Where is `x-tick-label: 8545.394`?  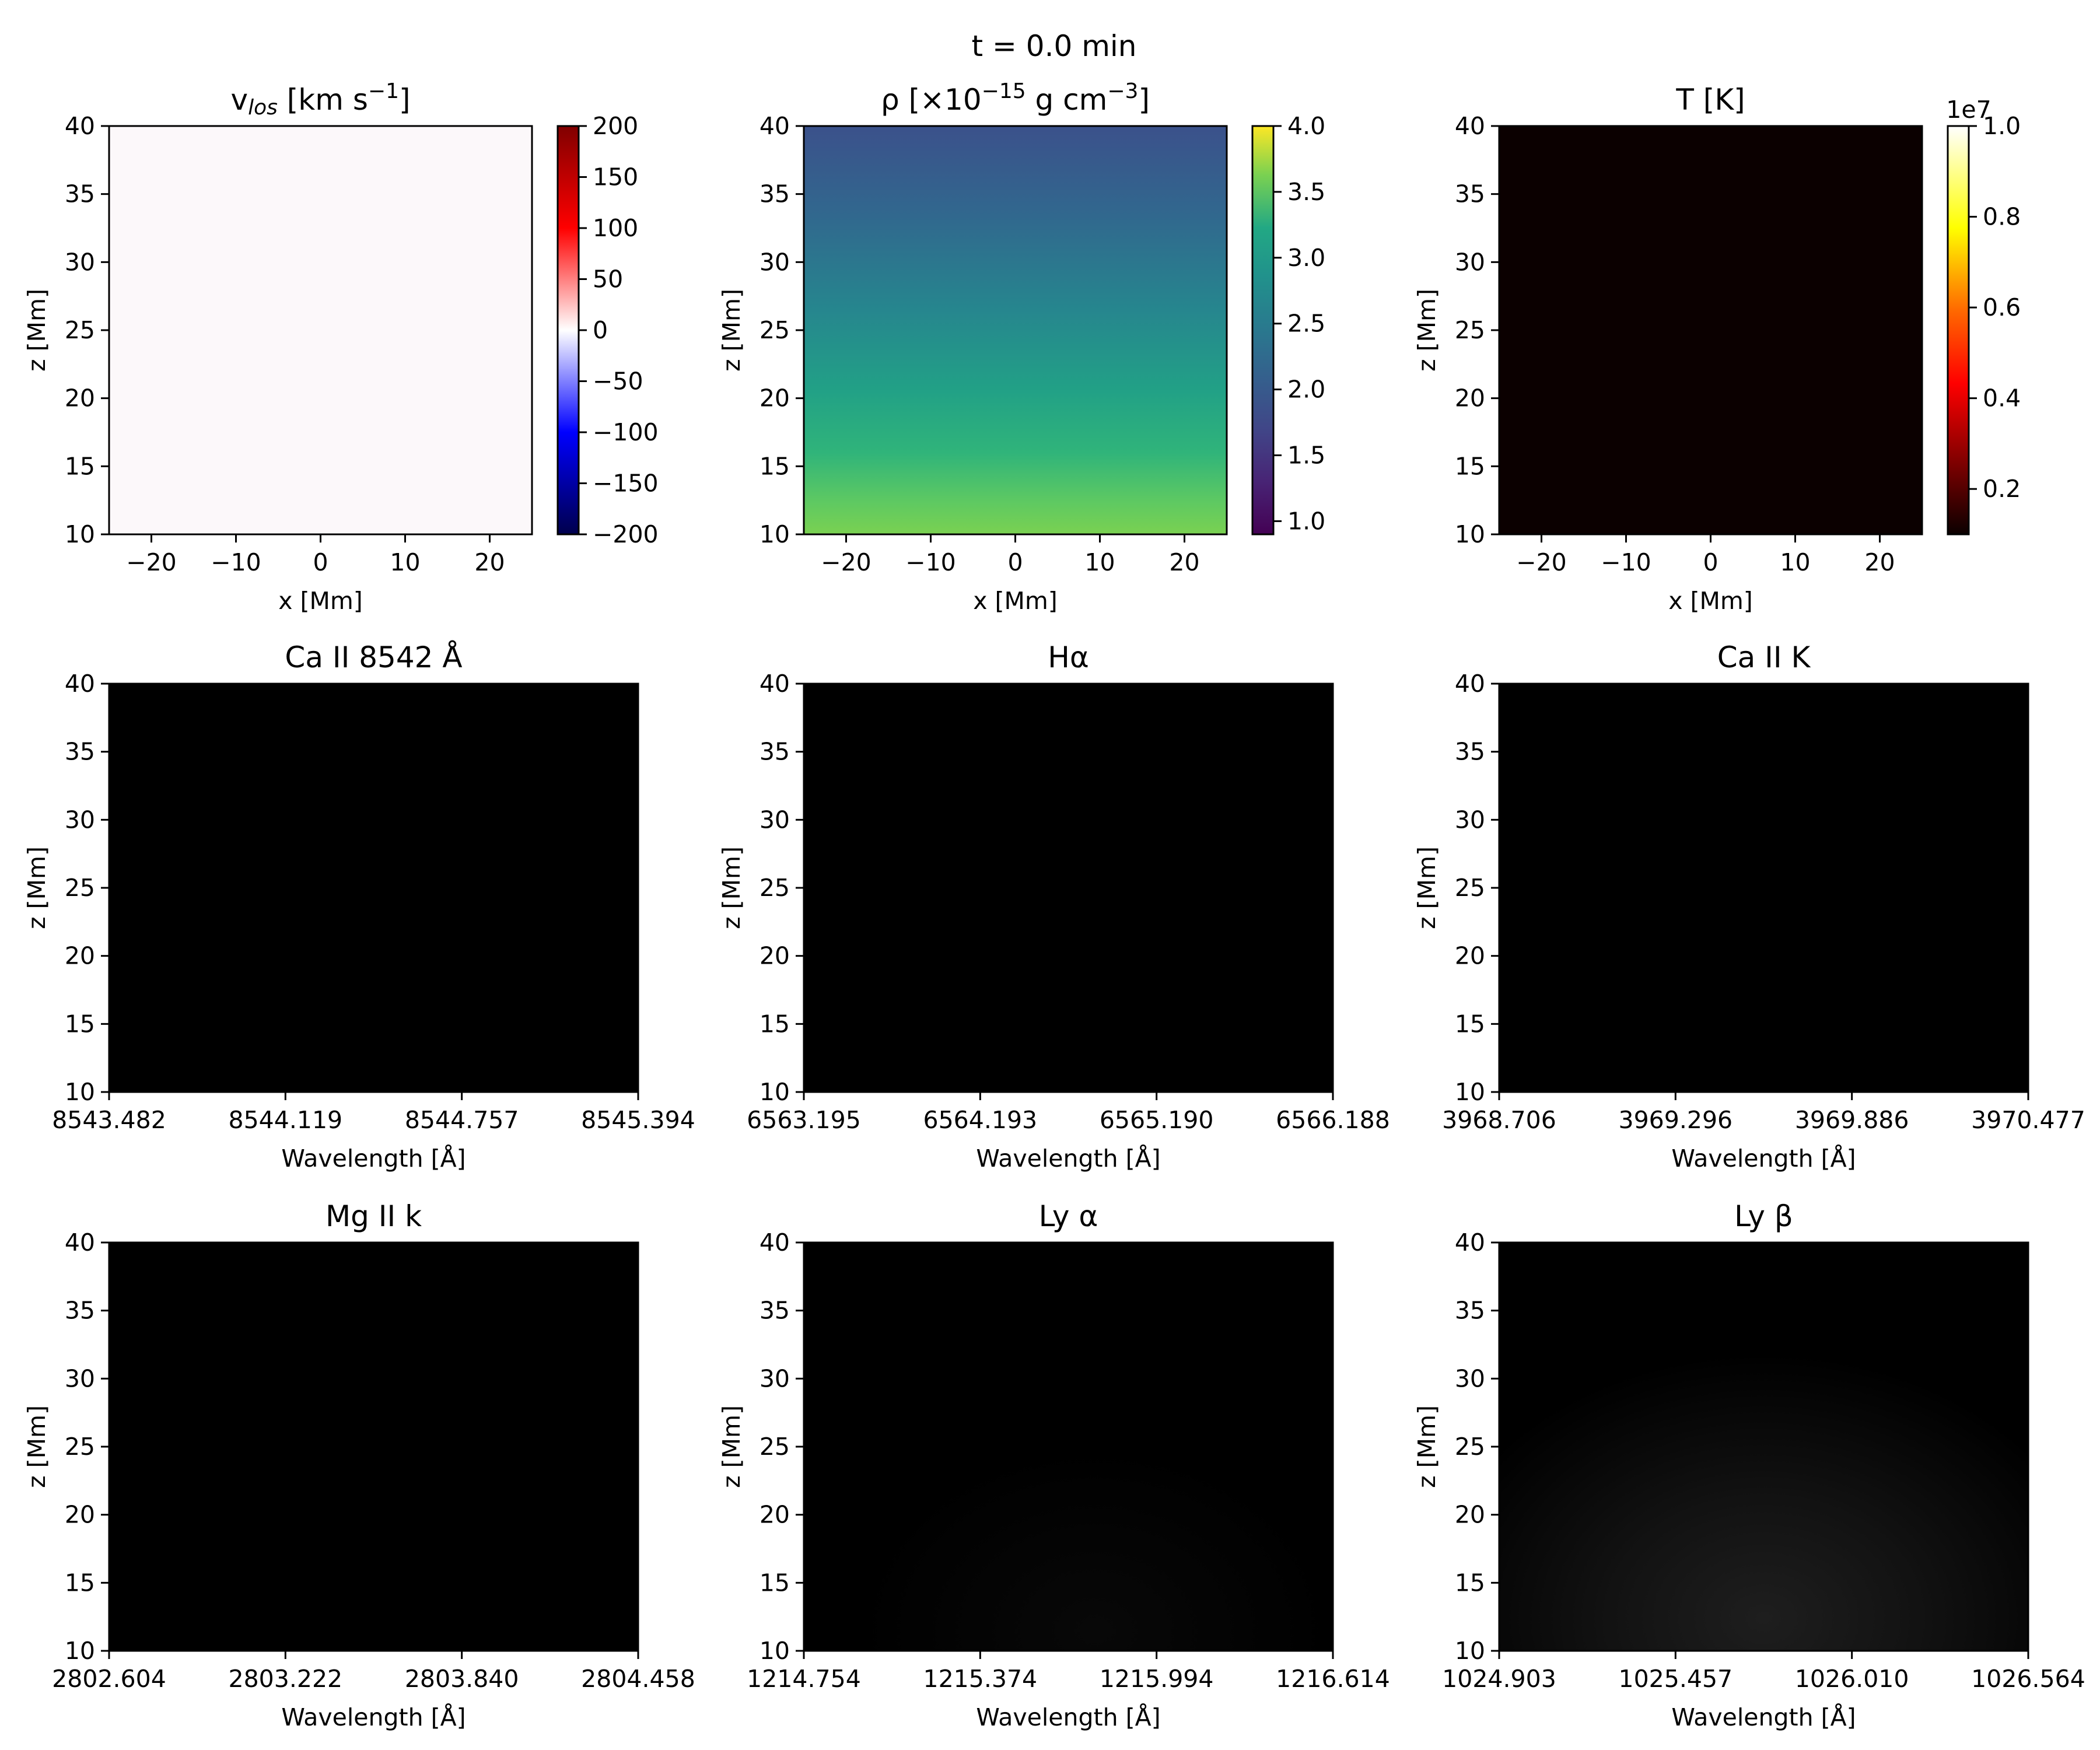
x-tick-label: 8545.394 is located at coordinates (638, 1120).